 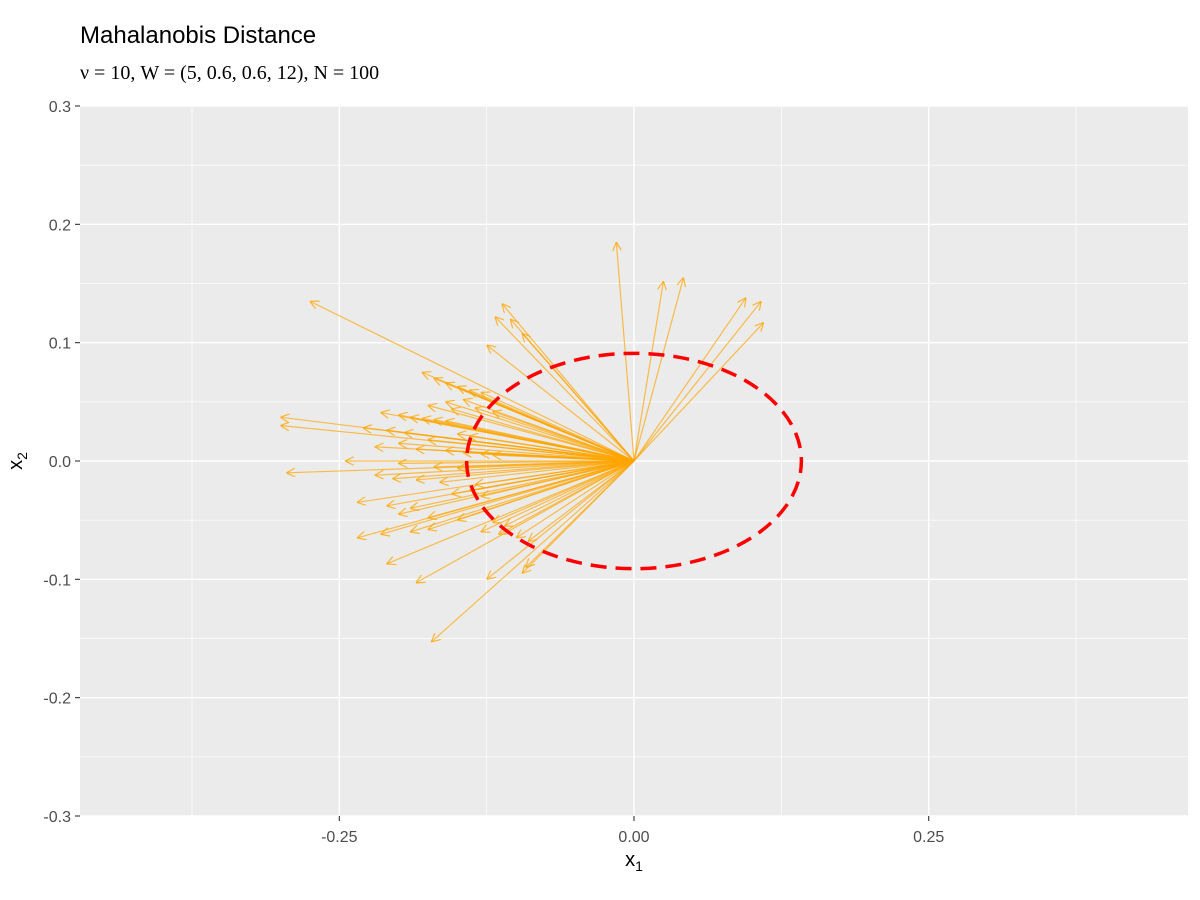 What do you see at coordinates (57, 817) in the screenshot?
I see `y-tick-label: -0.3` at bounding box center [57, 817].